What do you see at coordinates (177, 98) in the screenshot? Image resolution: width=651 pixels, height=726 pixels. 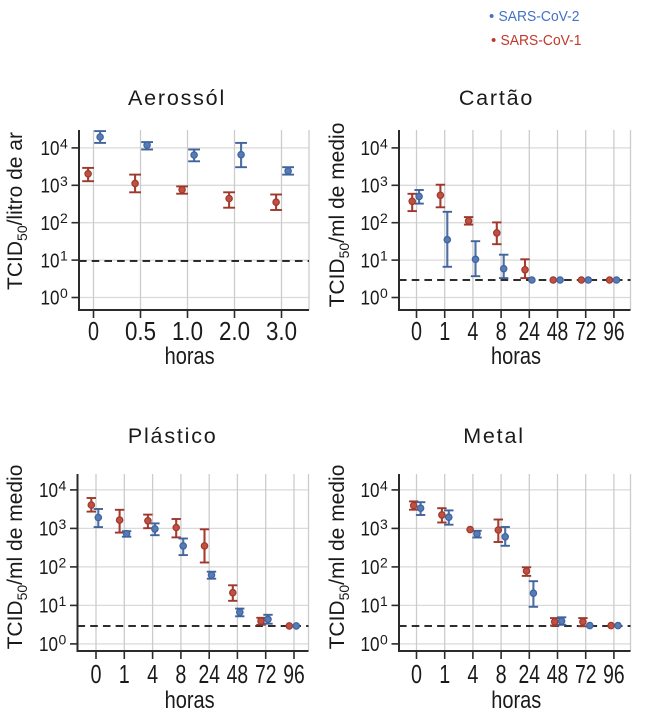 I see `svg-text: Aerossól` at bounding box center [177, 98].